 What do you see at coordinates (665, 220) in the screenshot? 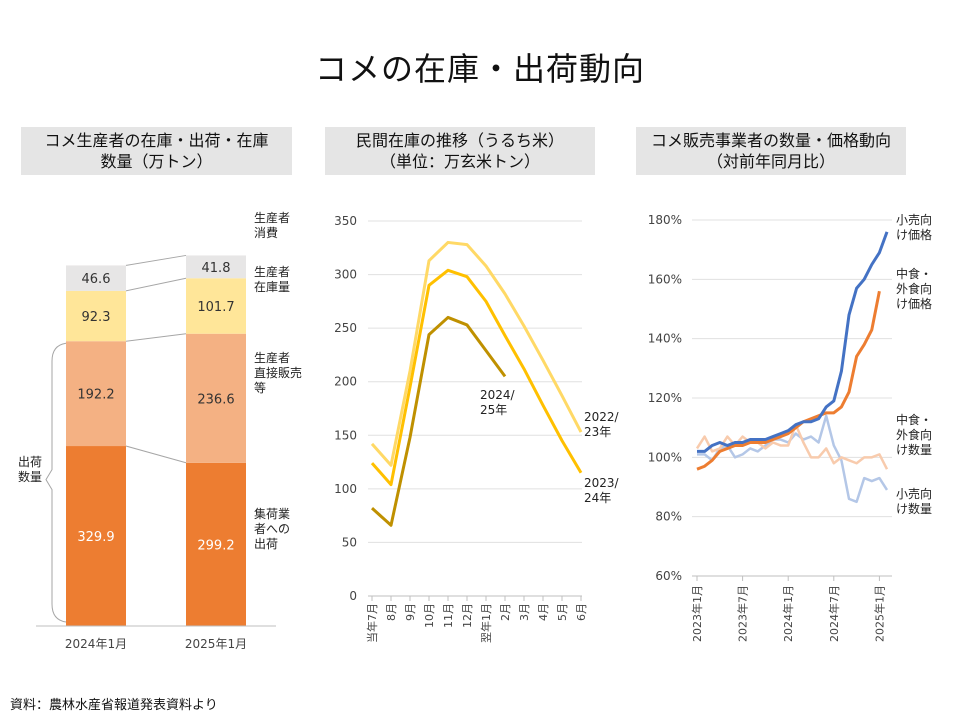
I see `y-tick-label: 180%` at bounding box center [665, 220].